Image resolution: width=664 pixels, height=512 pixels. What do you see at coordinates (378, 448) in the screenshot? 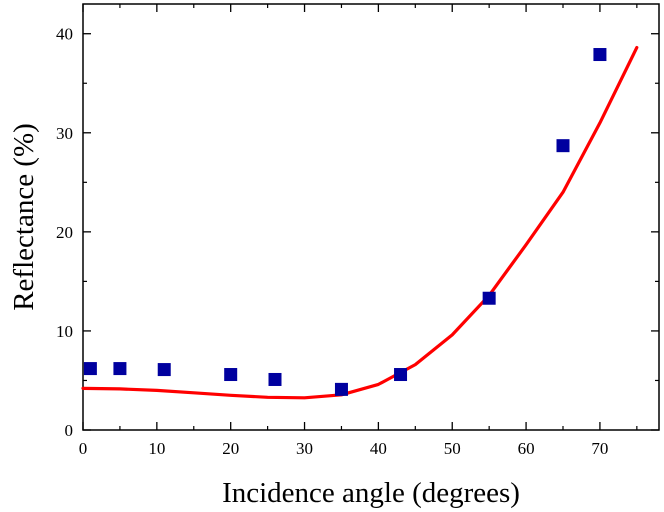
I see `x-tick-label: 40` at bounding box center [378, 448].